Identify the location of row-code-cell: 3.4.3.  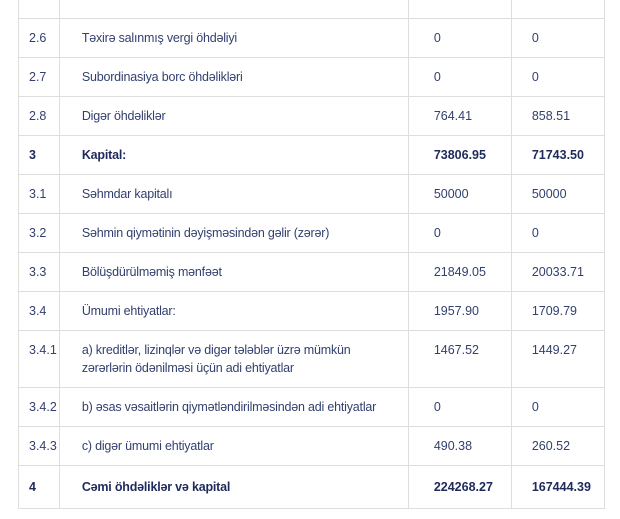
(39, 445).